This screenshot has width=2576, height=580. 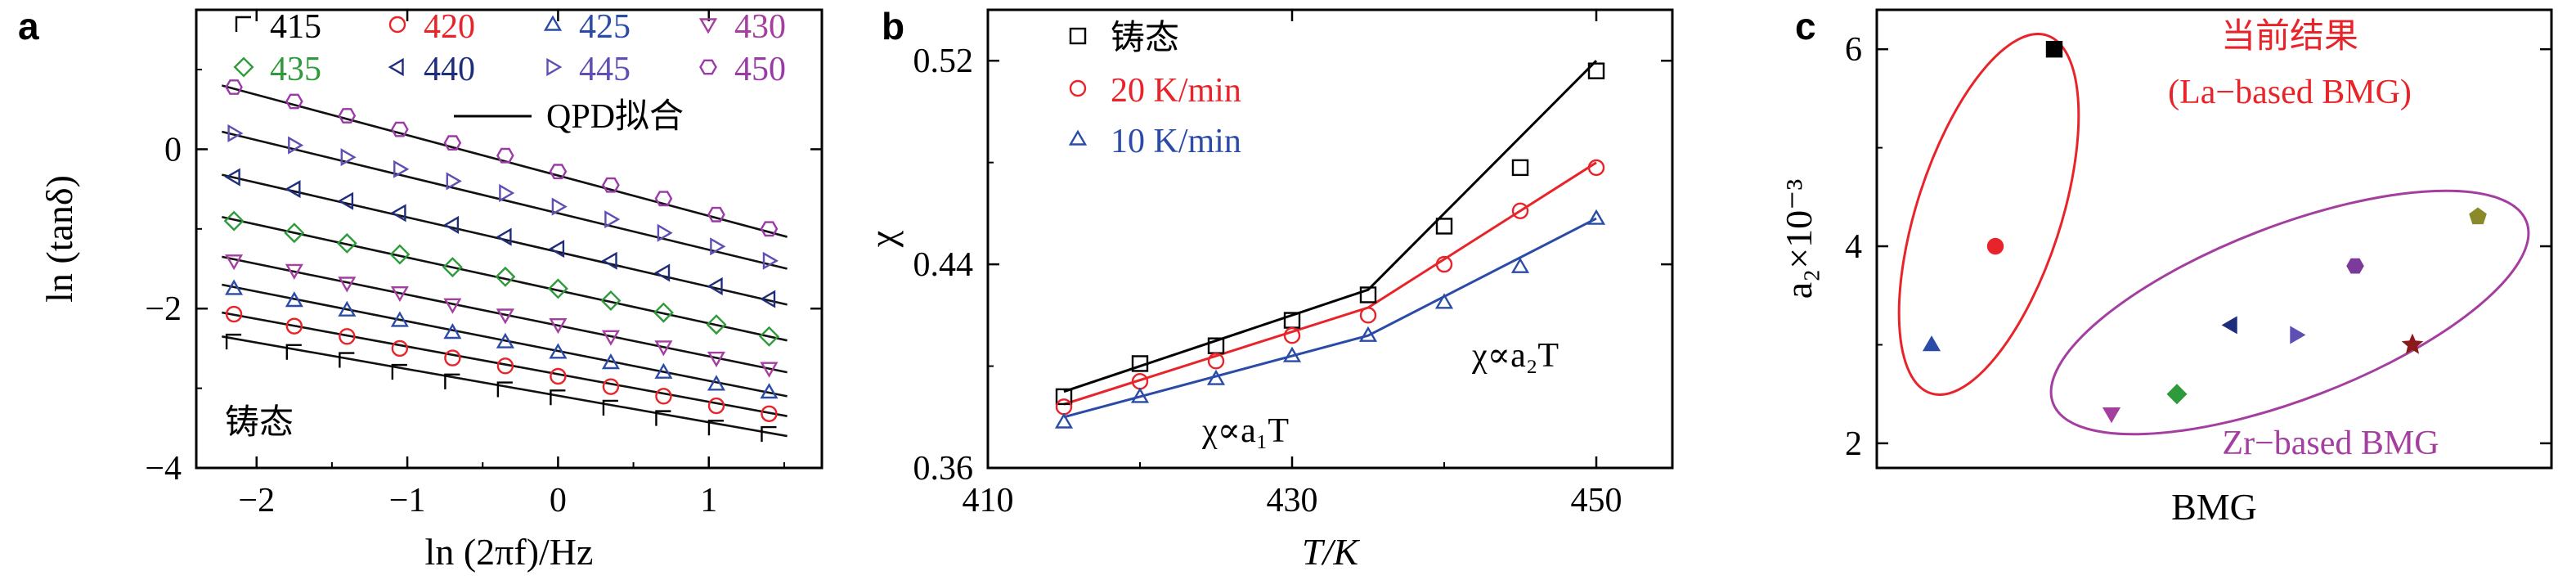 I want to click on legend-label: 425, so click(x=605, y=27).